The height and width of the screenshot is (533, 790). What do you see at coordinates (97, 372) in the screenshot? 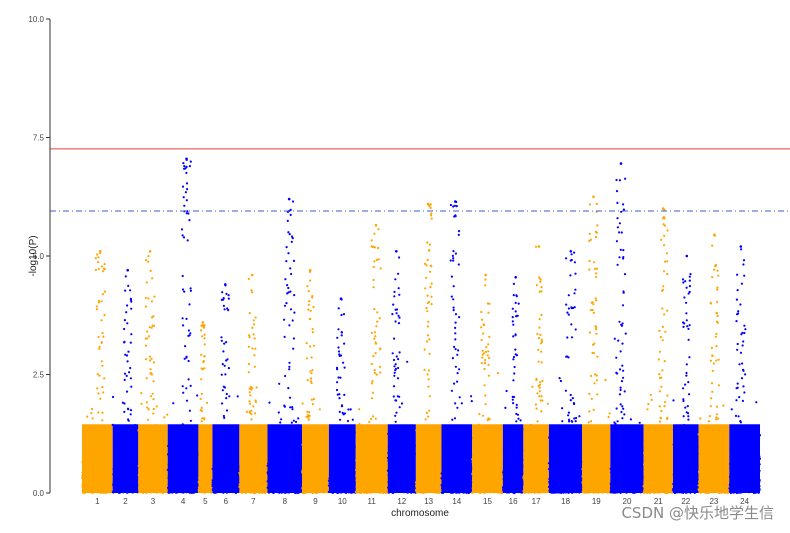
I see `chromosome-1-points` at bounding box center [97, 372].